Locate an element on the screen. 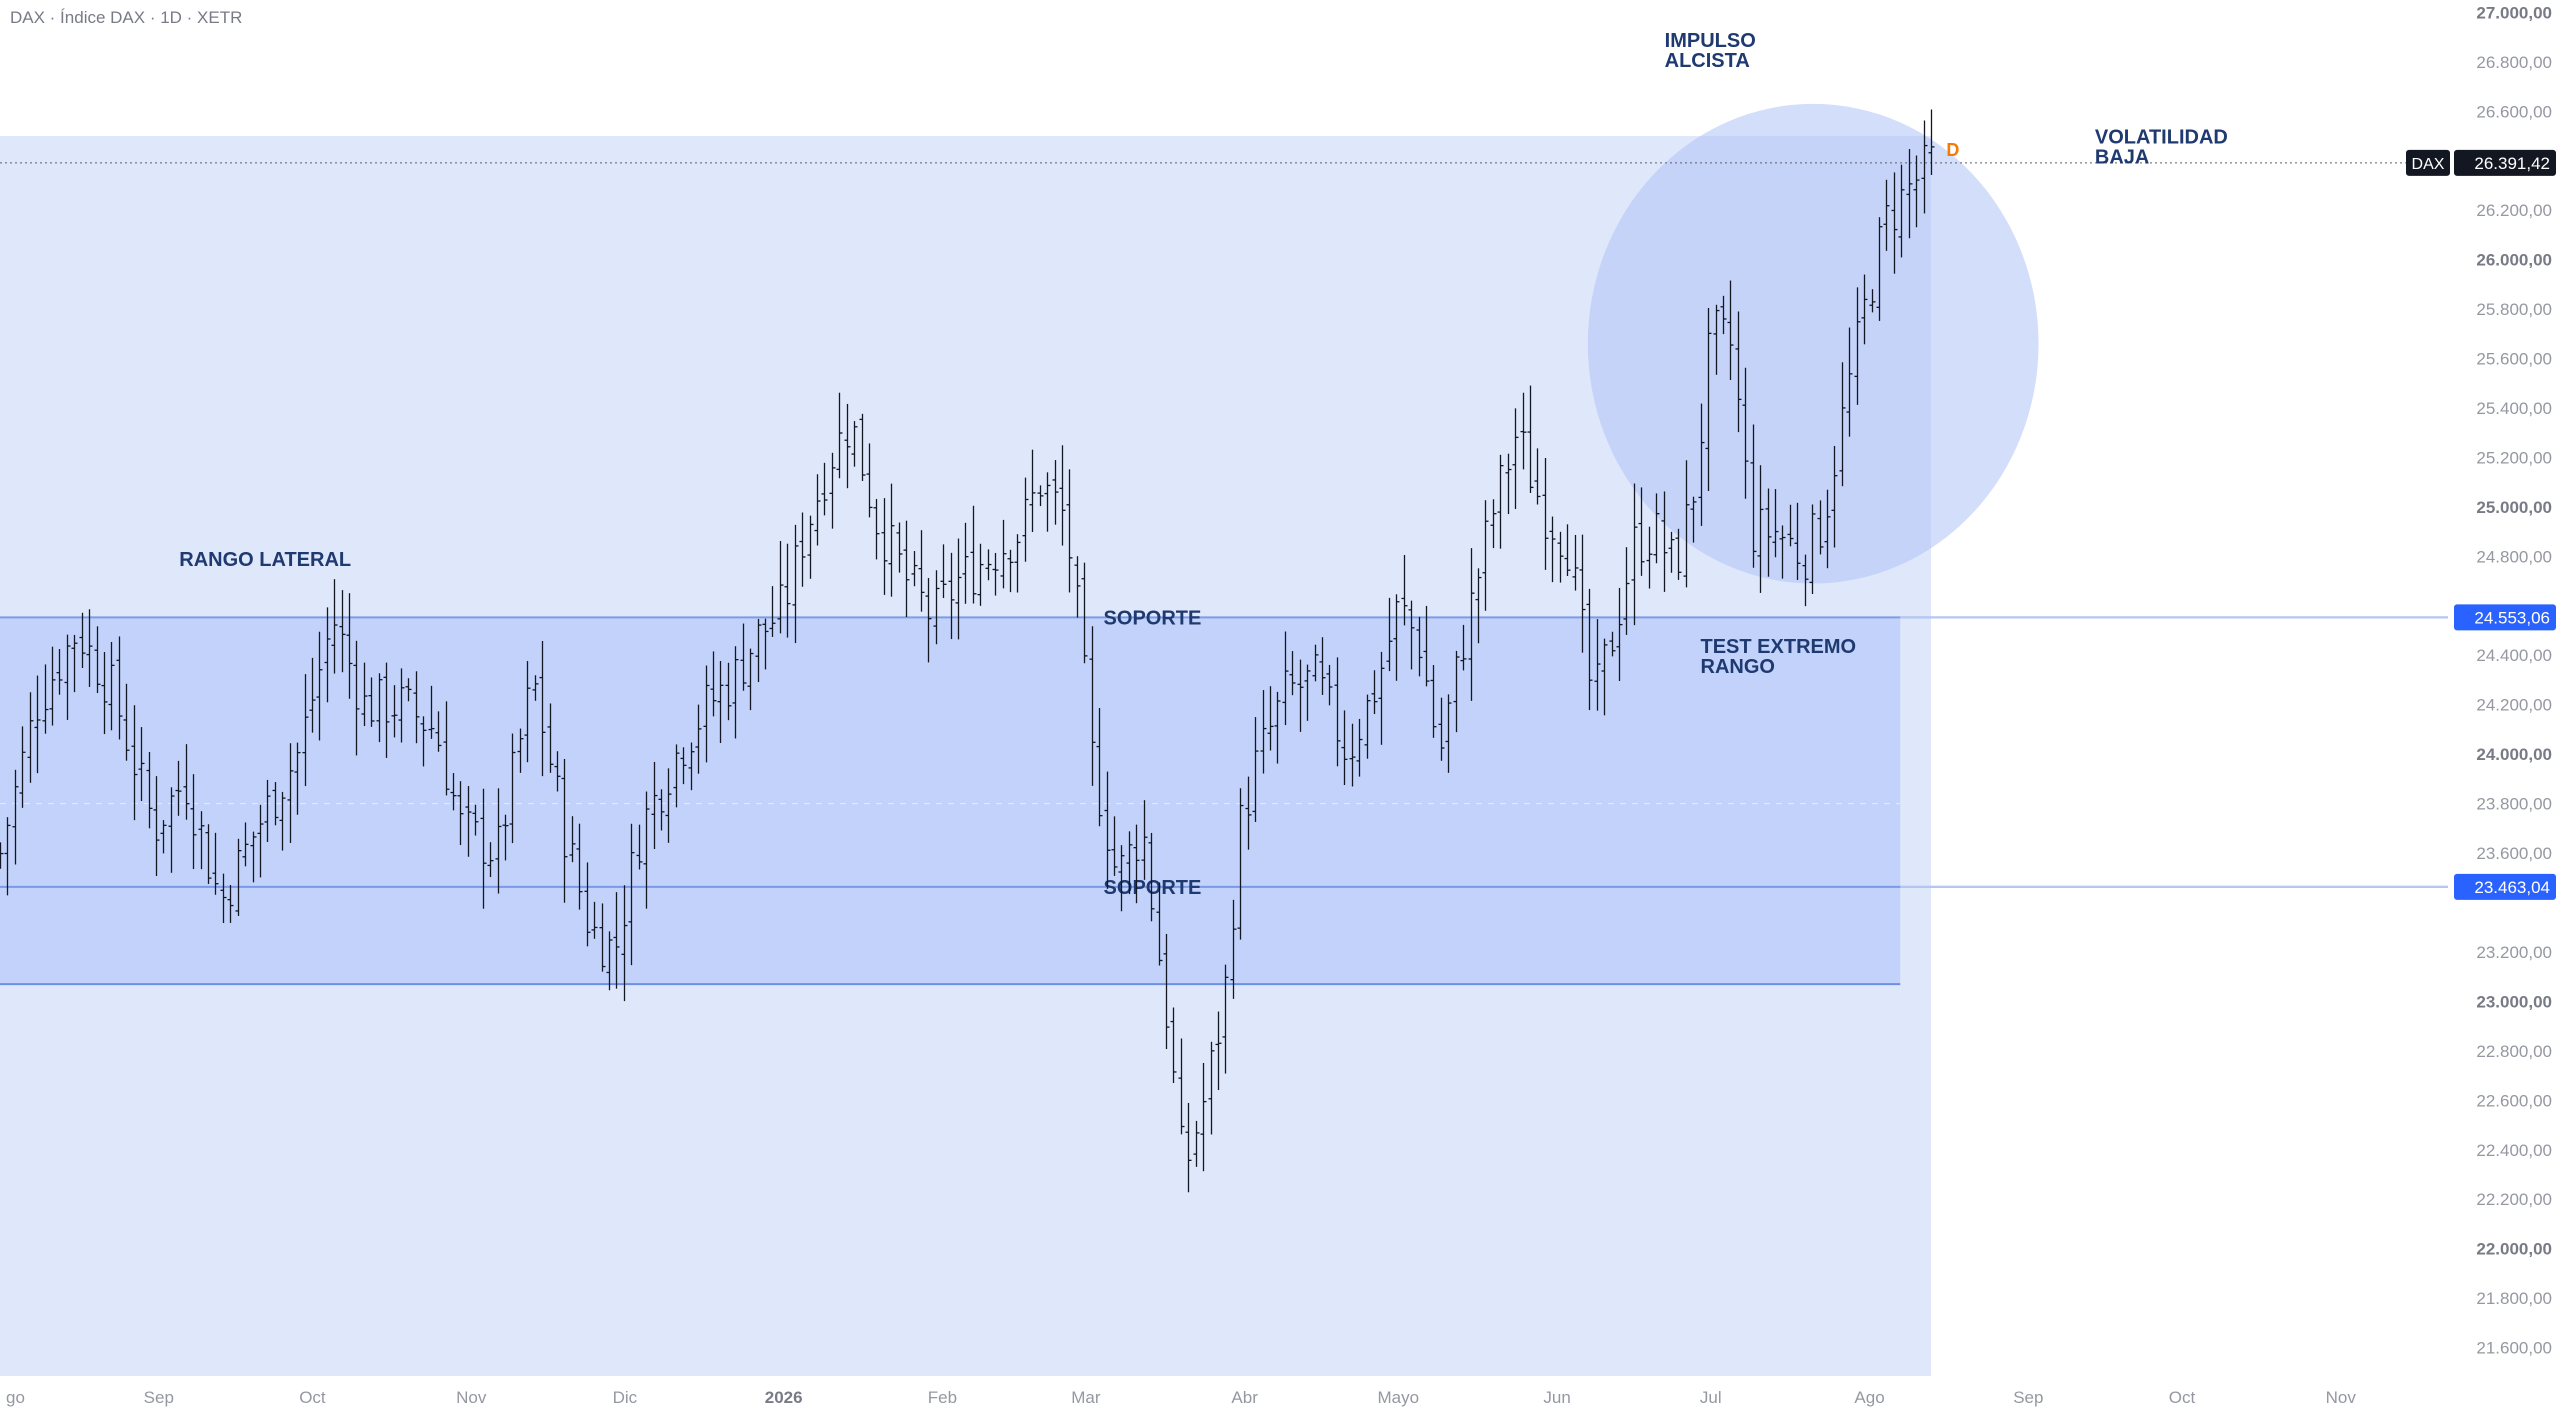 The height and width of the screenshot is (1410, 2560). dividend-marker: D is located at coordinates (1952, 150).